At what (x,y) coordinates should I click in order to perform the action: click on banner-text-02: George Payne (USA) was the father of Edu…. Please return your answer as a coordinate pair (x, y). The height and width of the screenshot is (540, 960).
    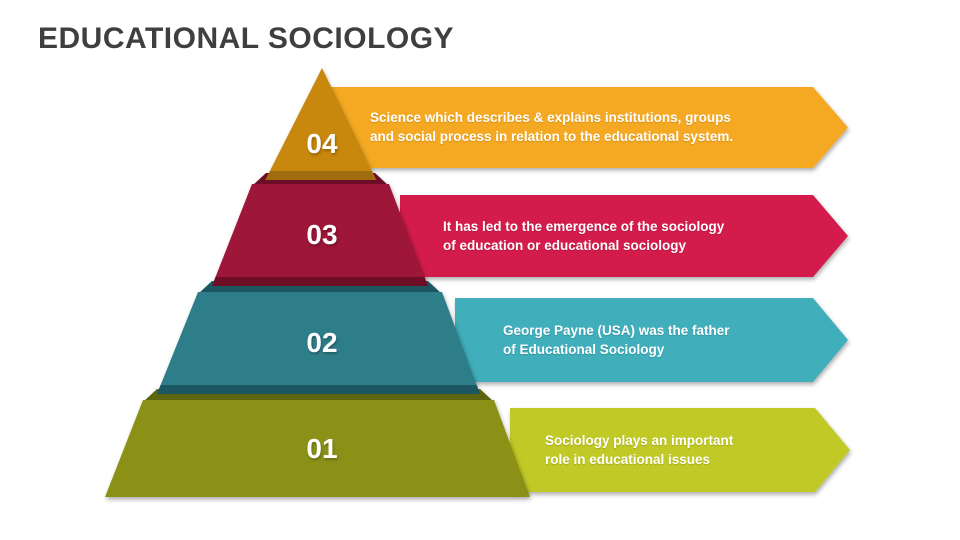
    Looking at the image, I should click on (616, 340).